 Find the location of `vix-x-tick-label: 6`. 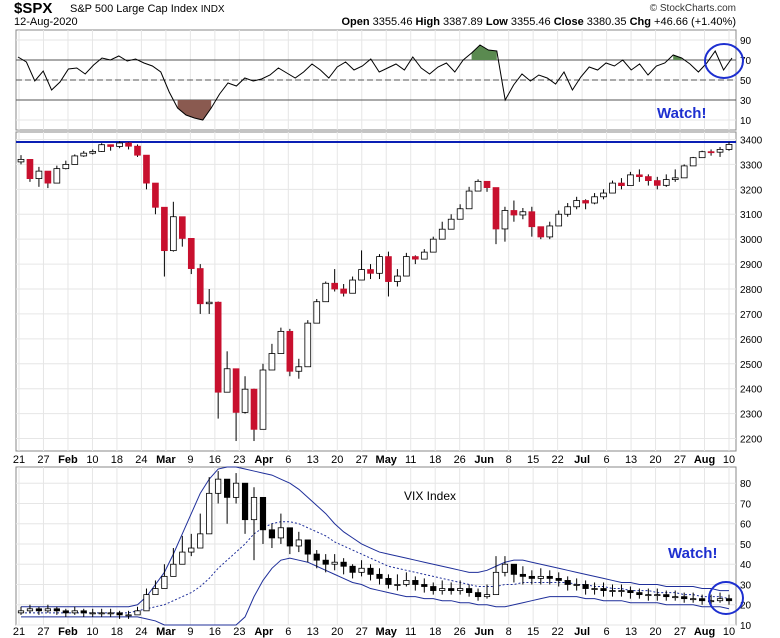

vix-x-tick-label: 6 is located at coordinates (288, 632).